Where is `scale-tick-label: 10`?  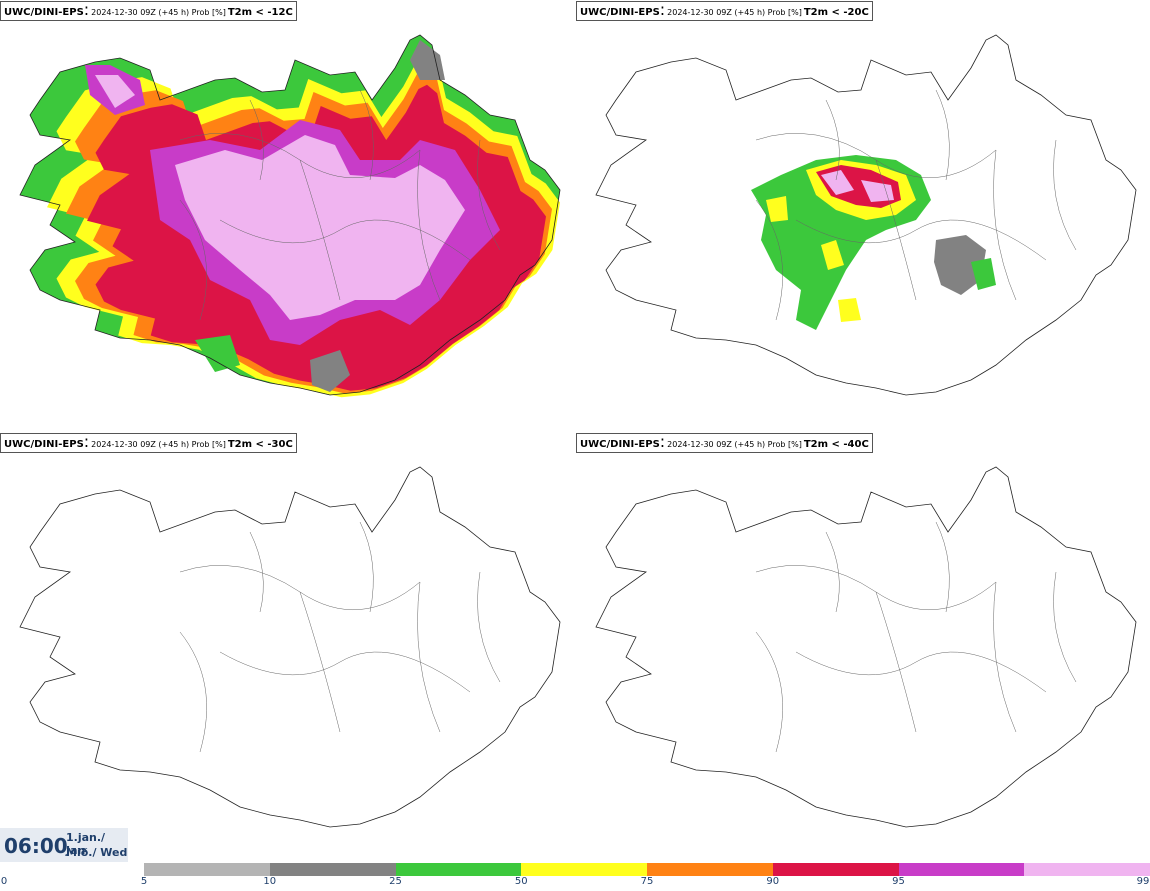 scale-tick-label: 10 is located at coordinates (270, 881).